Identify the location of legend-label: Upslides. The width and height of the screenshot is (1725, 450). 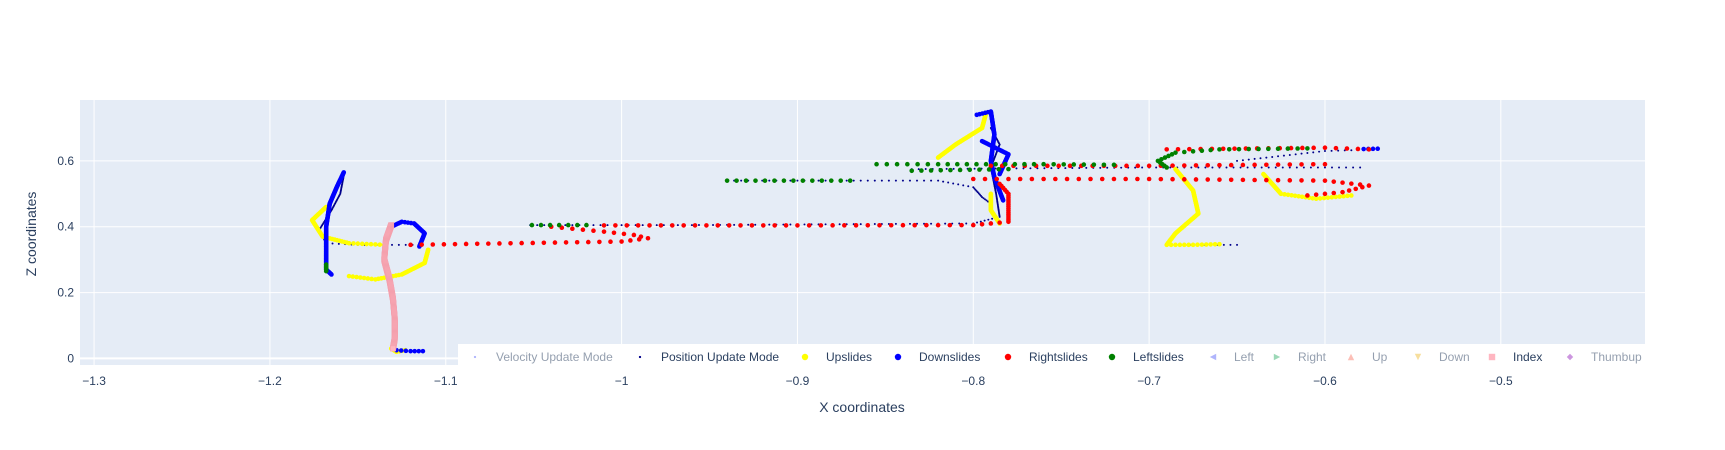
(849, 357).